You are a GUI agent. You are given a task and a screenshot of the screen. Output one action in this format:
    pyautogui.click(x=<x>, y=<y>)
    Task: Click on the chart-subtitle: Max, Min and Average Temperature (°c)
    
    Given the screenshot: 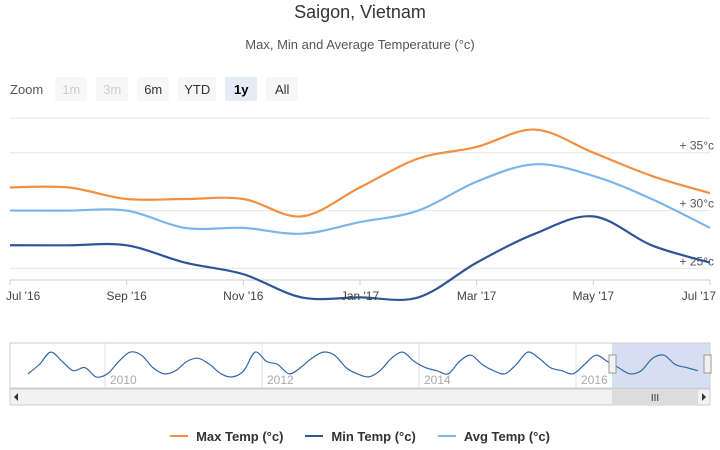 What is the action you would take?
    pyautogui.click(x=360, y=44)
    